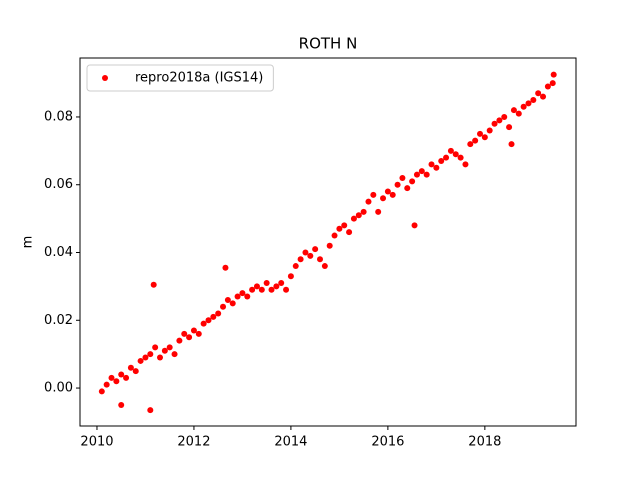  I want to click on legend-marker, so click(105, 78).